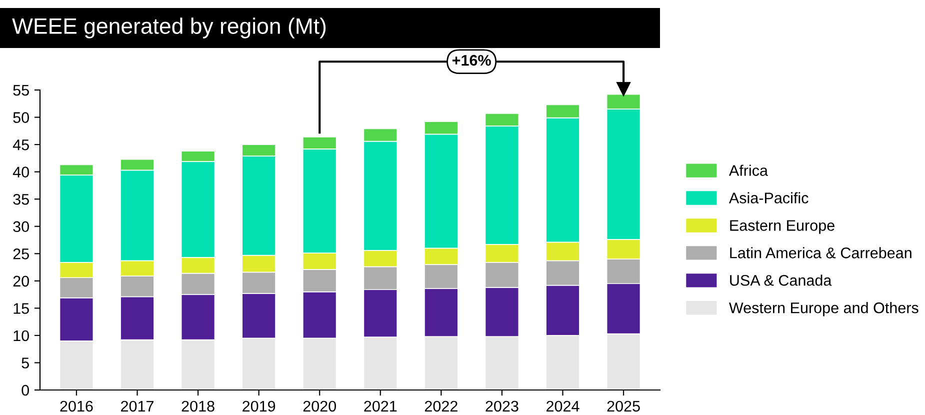 The width and height of the screenshot is (925, 415). Describe the element at coordinates (21, 336) in the screenshot. I see `y-tick-label: 10` at that location.